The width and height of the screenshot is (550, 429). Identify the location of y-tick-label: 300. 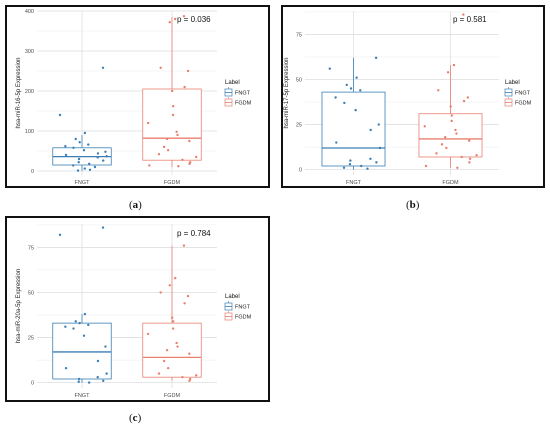
(29, 52).